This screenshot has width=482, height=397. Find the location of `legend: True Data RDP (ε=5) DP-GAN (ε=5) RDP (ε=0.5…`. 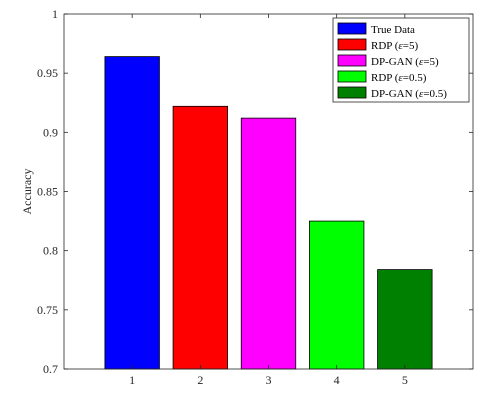

legend: True Data RDP (ε=5) DP-GAN (ε=5) RDP (ε=0.5… is located at coordinates (401, 60).